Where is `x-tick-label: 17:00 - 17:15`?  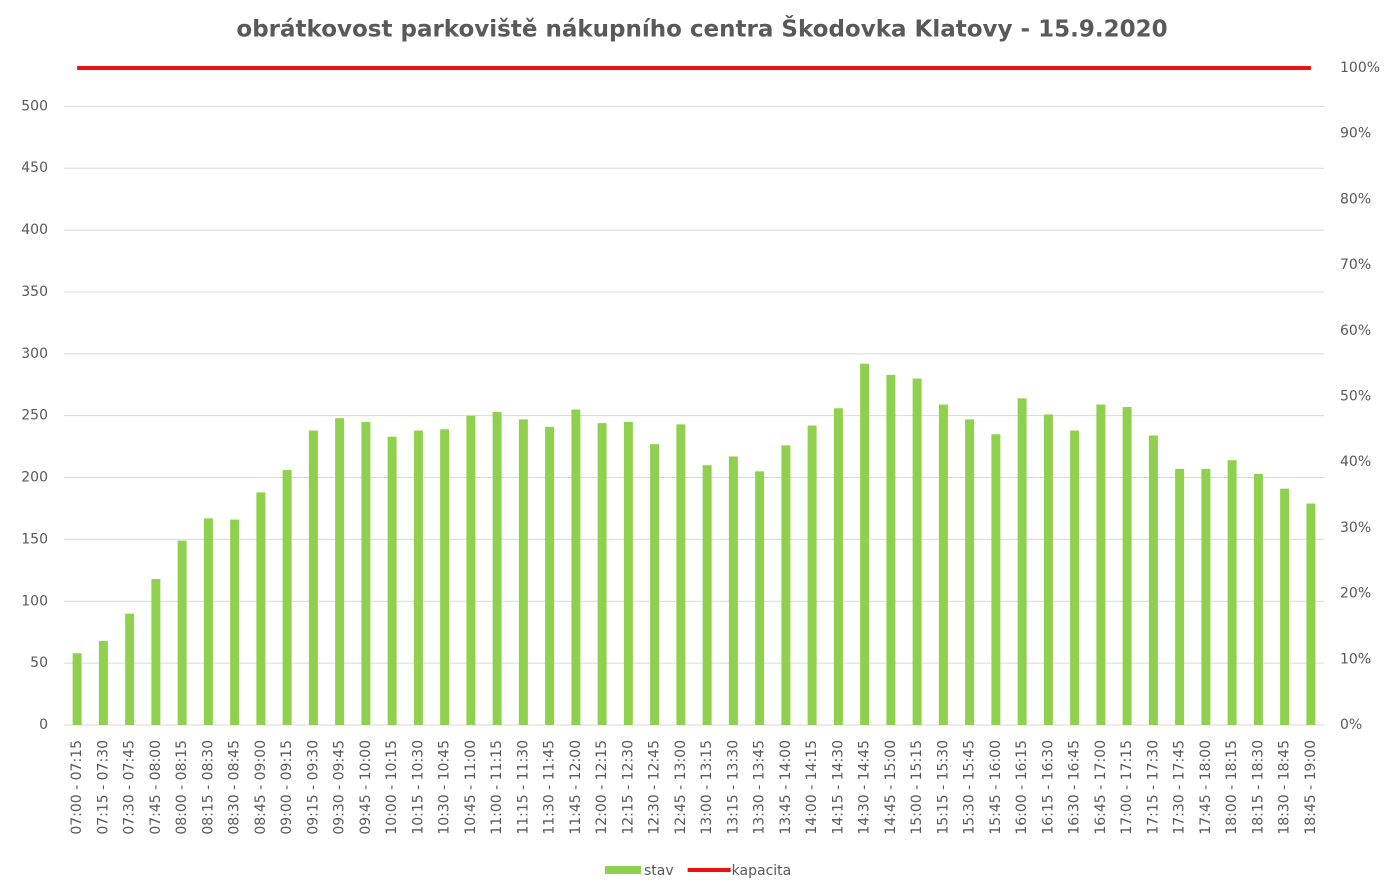 x-tick-label: 17:00 - 17:15 is located at coordinates (1127, 787).